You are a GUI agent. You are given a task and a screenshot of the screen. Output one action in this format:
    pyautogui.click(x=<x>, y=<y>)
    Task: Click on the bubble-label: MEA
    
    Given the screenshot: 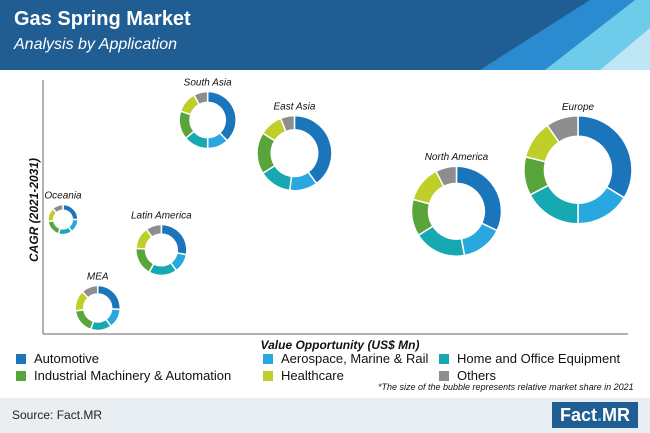 What is the action you would take?
    pyautogui.click(x=98, y=277)
    